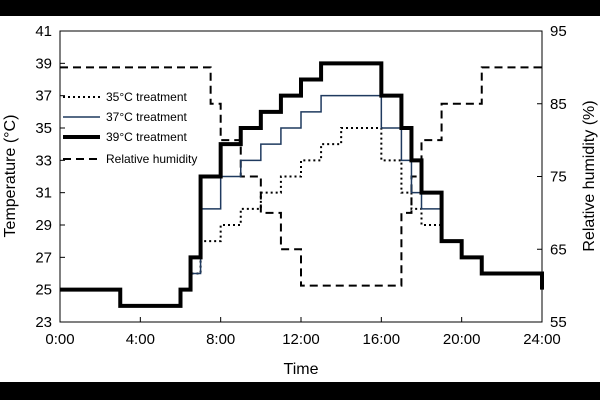 This screenshot has height=400, width=600. What do you see at coordinates (147, 137) in the screenshot?
I see `legend-label-39c: 39°C treatment` at bounding box center [147, 137].